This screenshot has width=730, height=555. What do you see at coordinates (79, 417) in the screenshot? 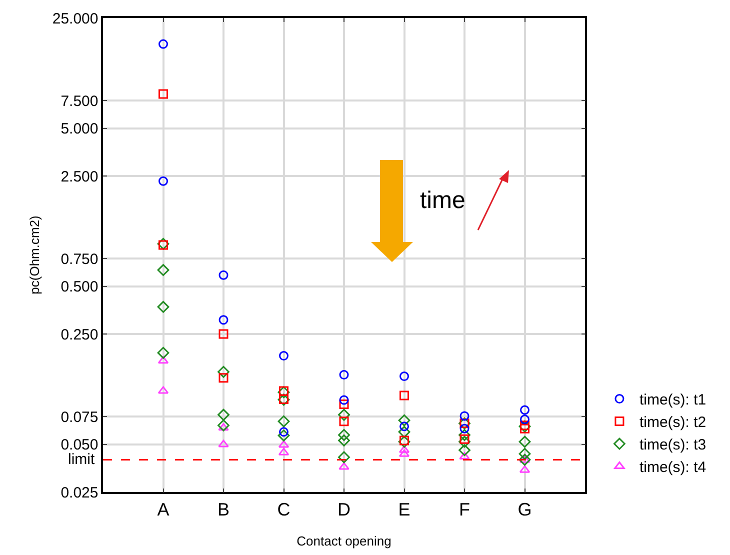
I see `y-tick-label: 0.075` at bounding box center [79, 417].